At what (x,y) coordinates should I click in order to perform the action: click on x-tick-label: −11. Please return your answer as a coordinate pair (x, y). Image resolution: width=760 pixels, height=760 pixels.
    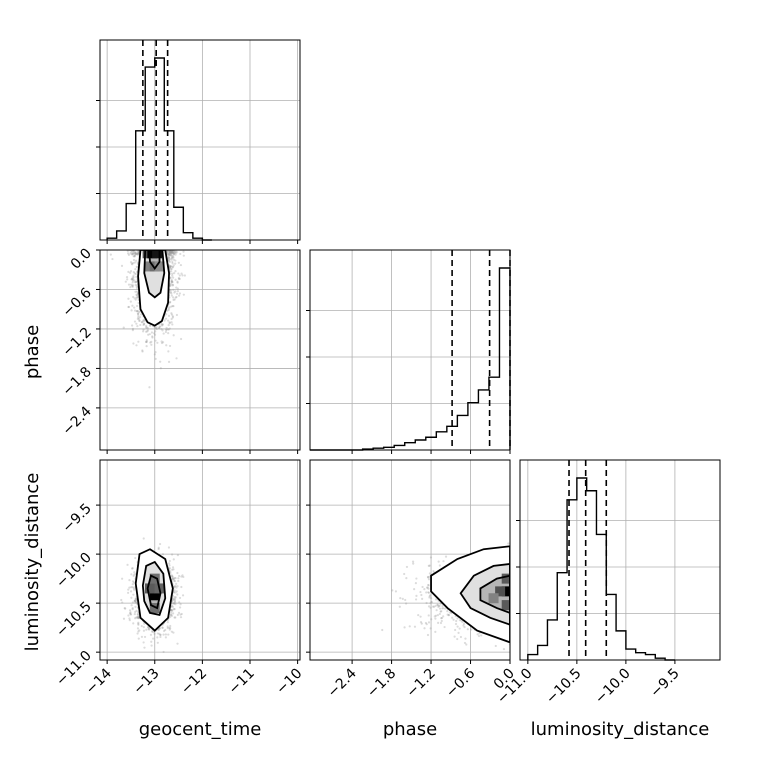
    Looking at the image, I should click on (242, 682).